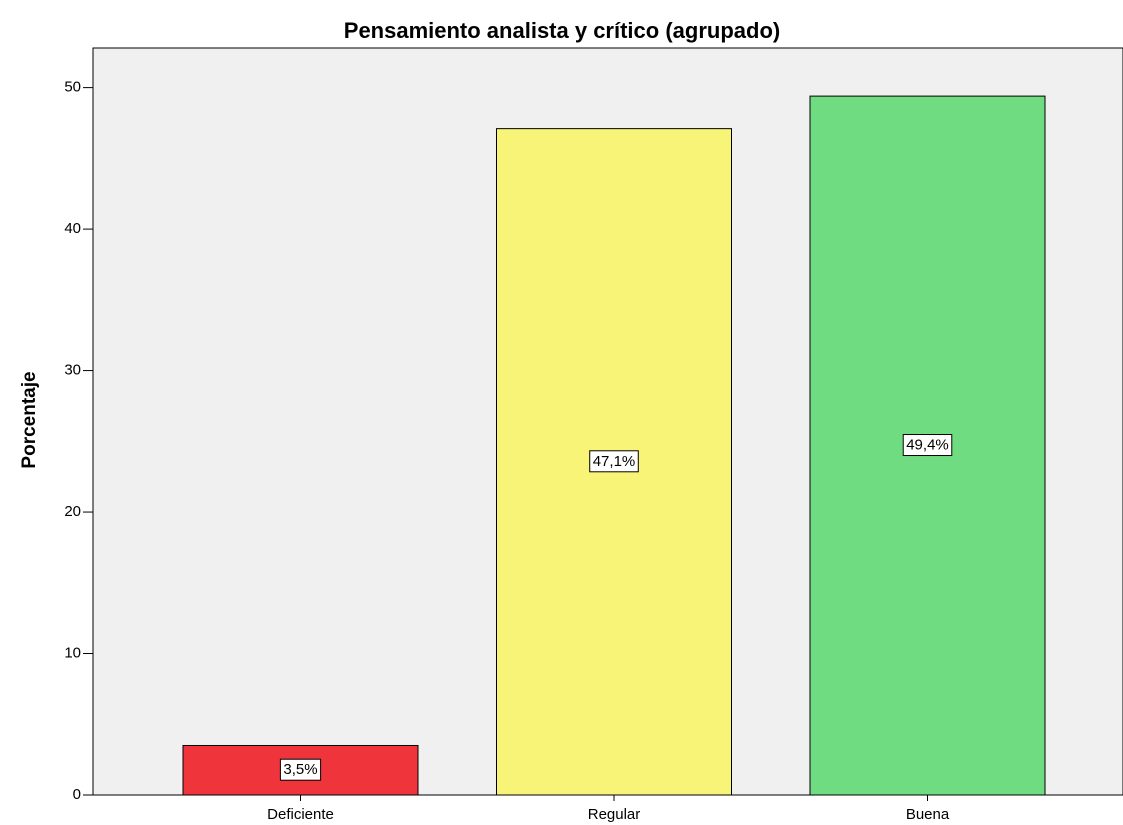  I want to click on y-tick-label: 0, so click(77, 794).